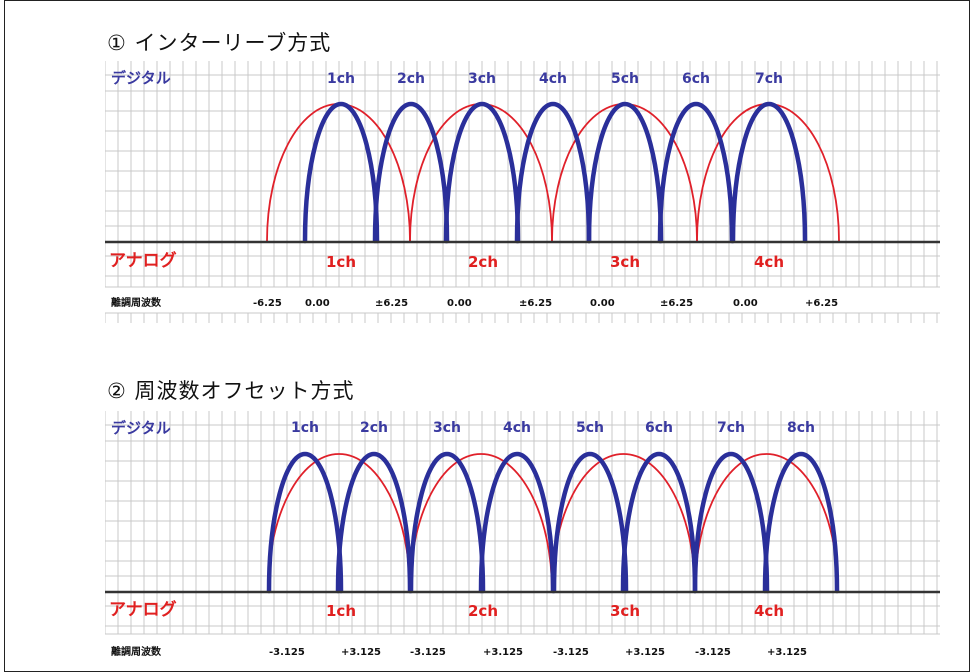  I want to click on section-1-title: ① インターリーブ方式, so click(219, 43).